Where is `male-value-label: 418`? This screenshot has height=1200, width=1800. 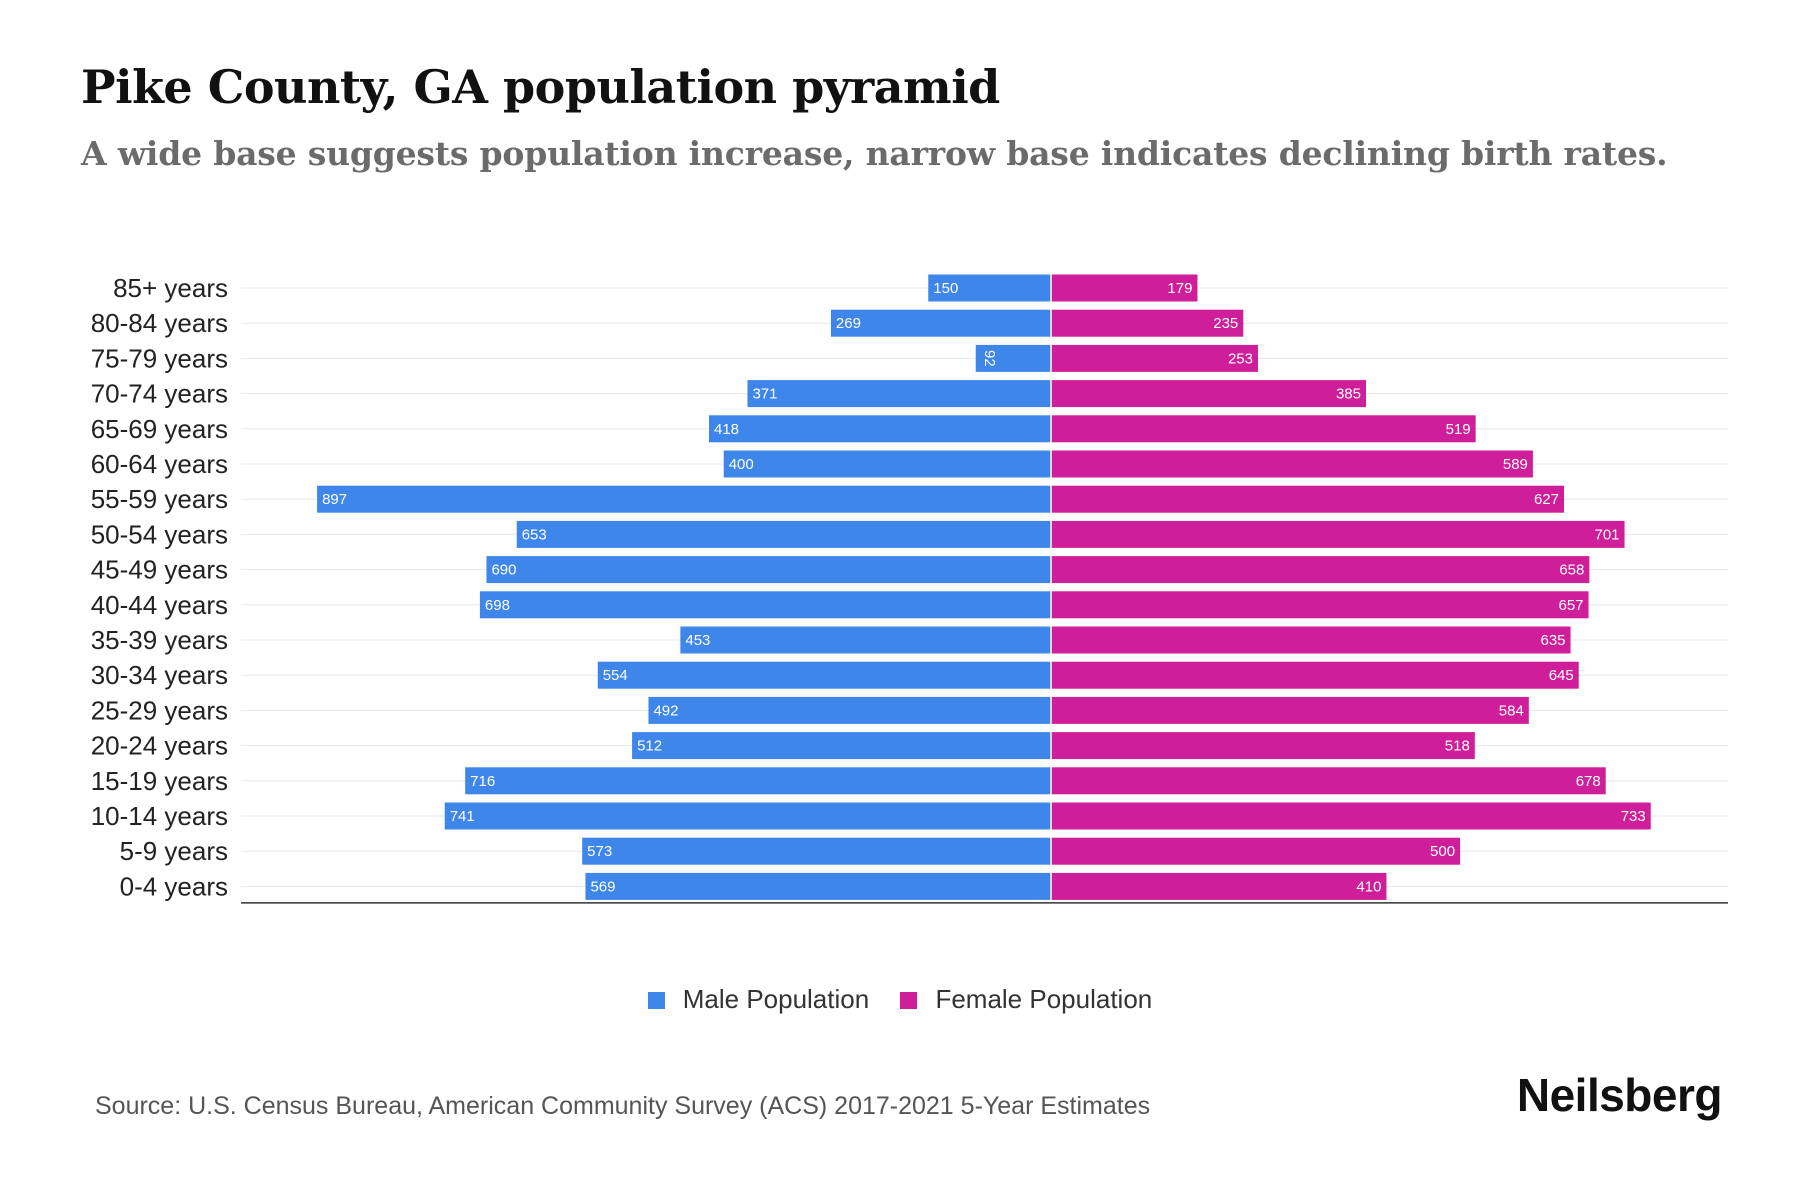
male-value-label: 418 is located at coordinates (726, 429).